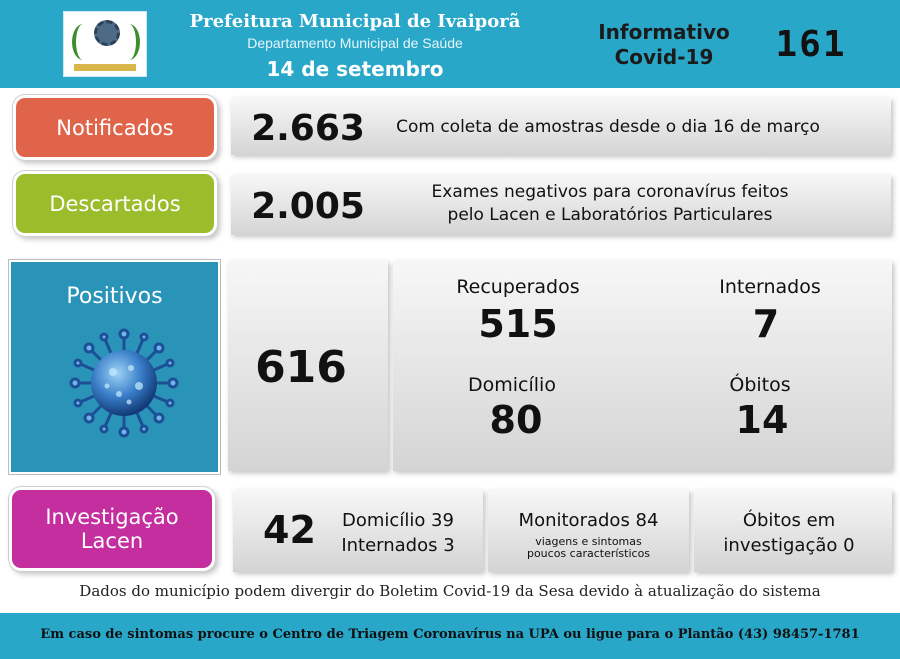  I want to click on investigacao-cases-box, so click(358, 531).